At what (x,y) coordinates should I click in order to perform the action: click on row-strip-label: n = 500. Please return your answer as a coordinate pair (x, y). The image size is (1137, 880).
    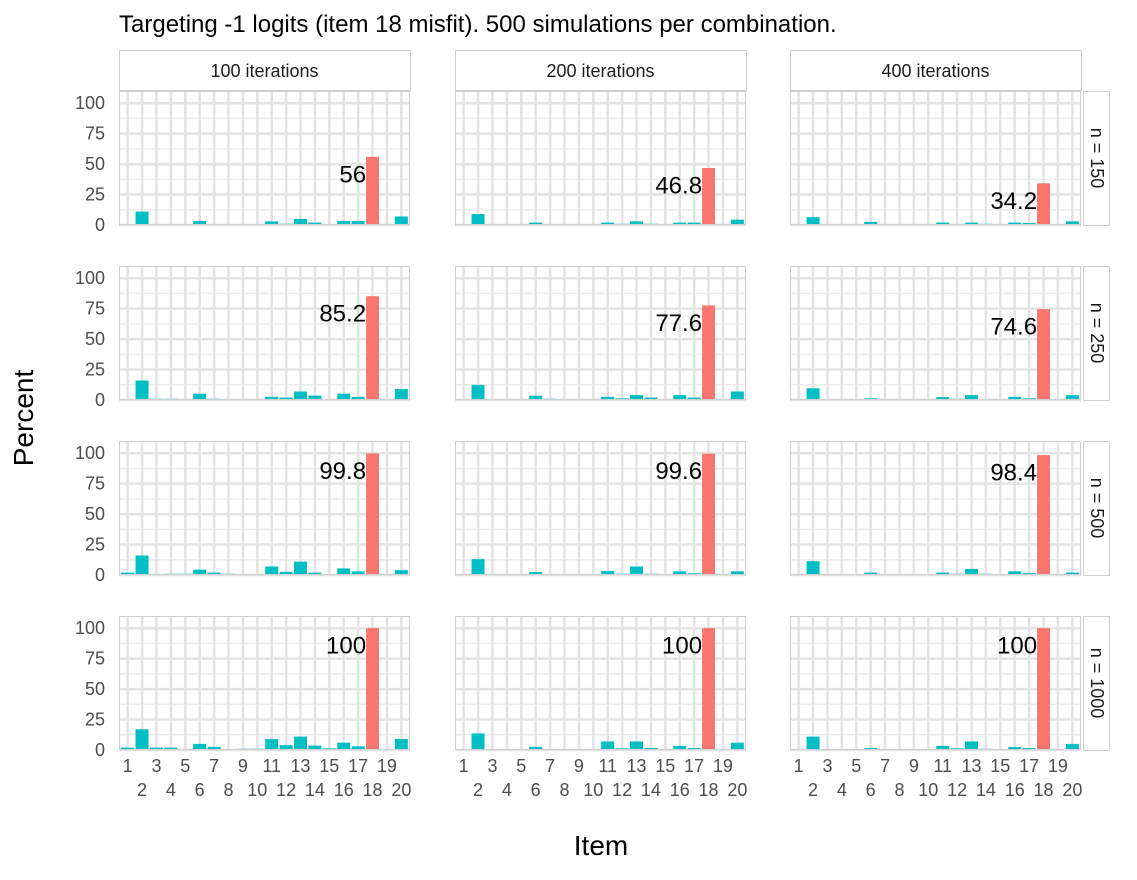
    Looking at the image, I should click on (1097, 508).